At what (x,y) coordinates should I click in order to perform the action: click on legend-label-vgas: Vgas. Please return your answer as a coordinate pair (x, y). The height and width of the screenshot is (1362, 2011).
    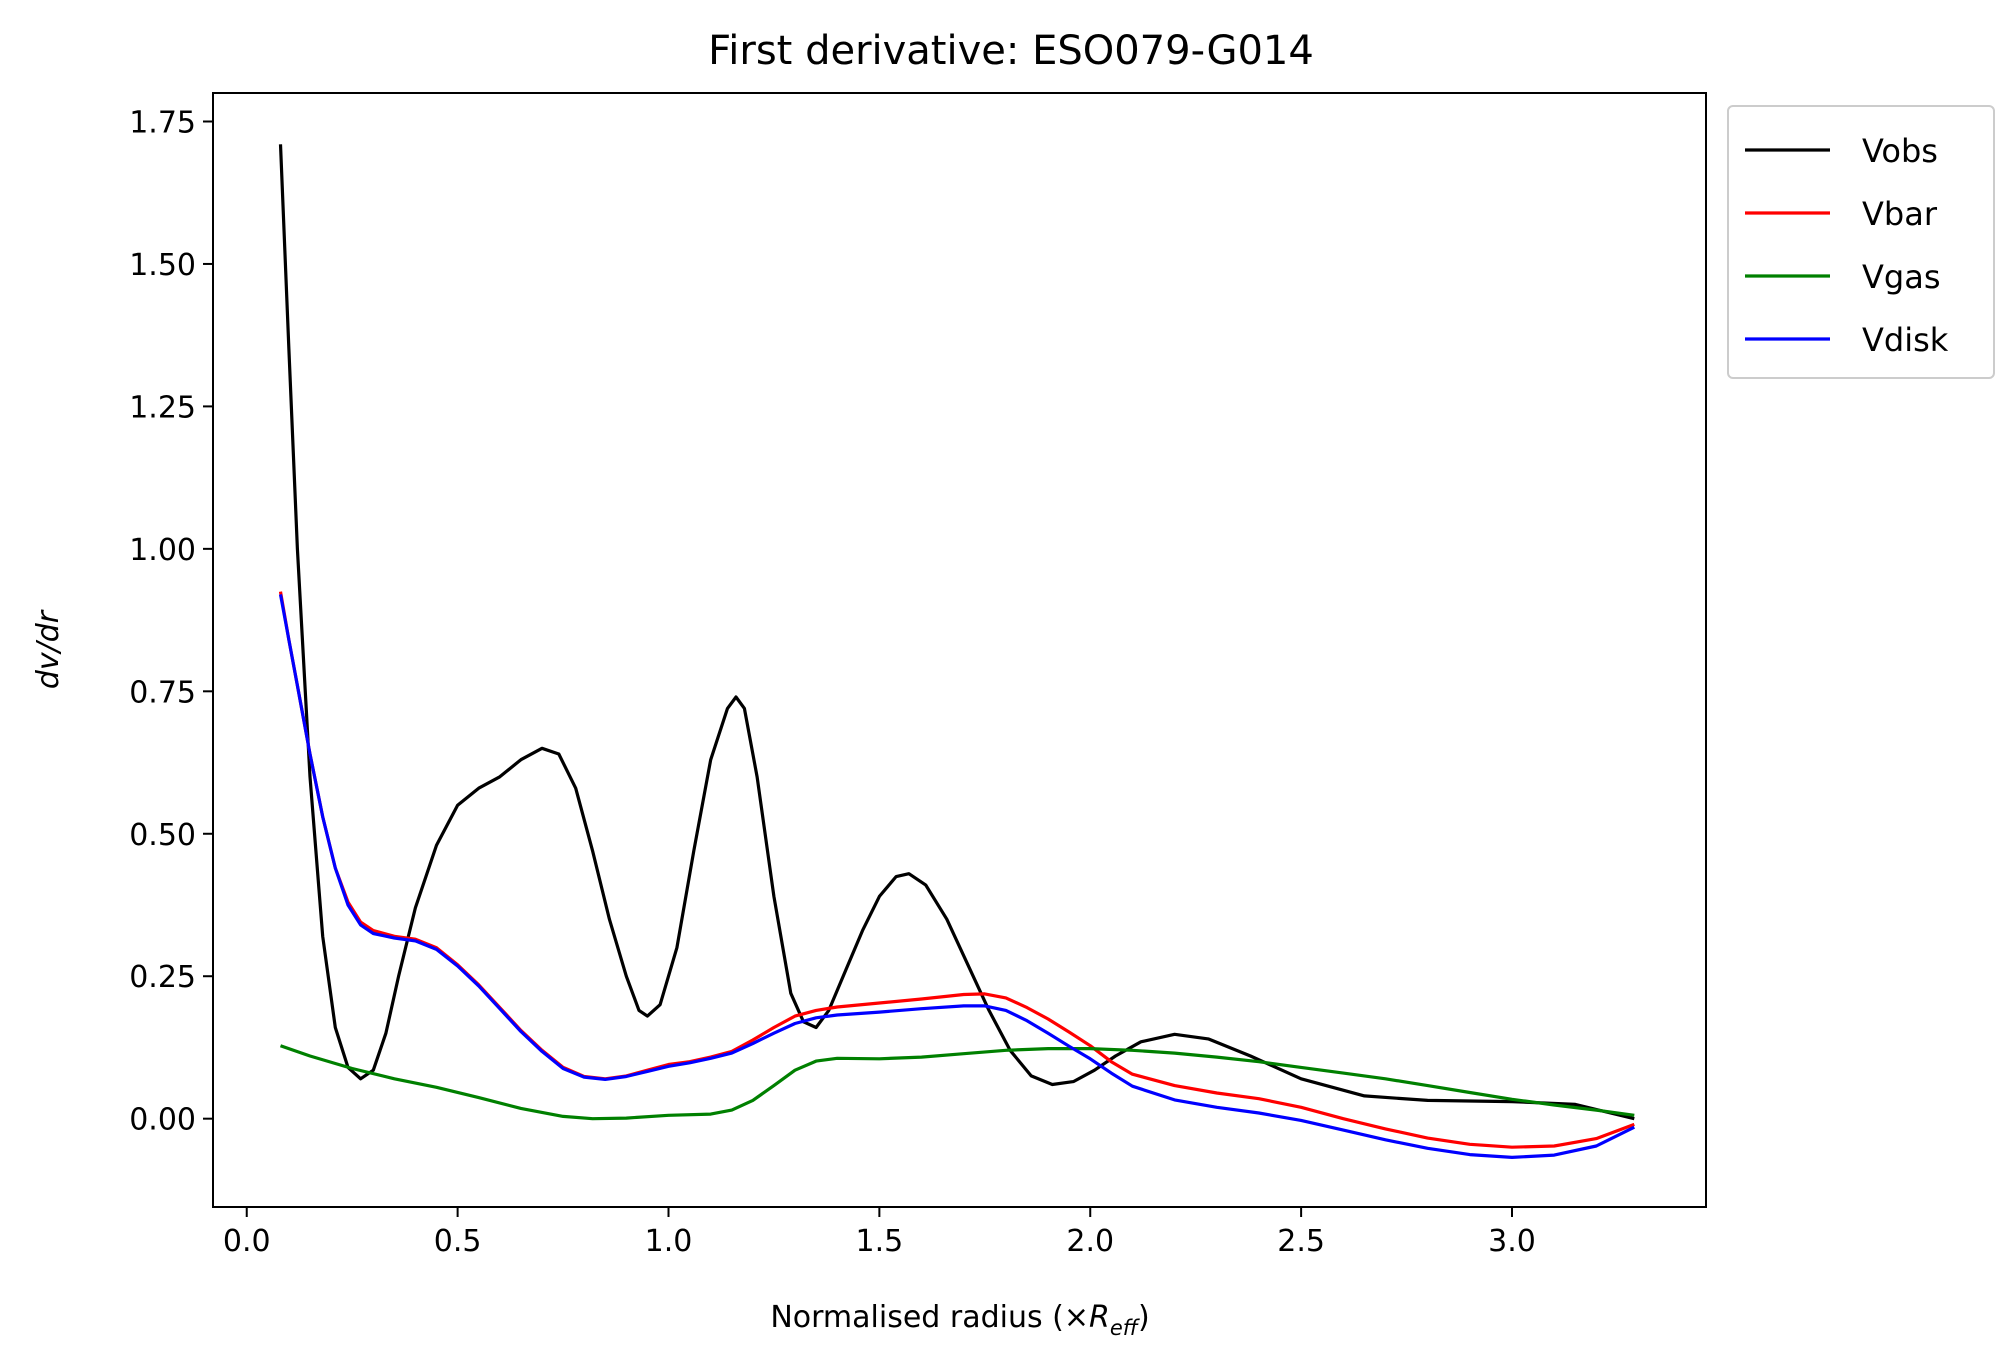
    Looking at the image, I should click on (1901, 277).